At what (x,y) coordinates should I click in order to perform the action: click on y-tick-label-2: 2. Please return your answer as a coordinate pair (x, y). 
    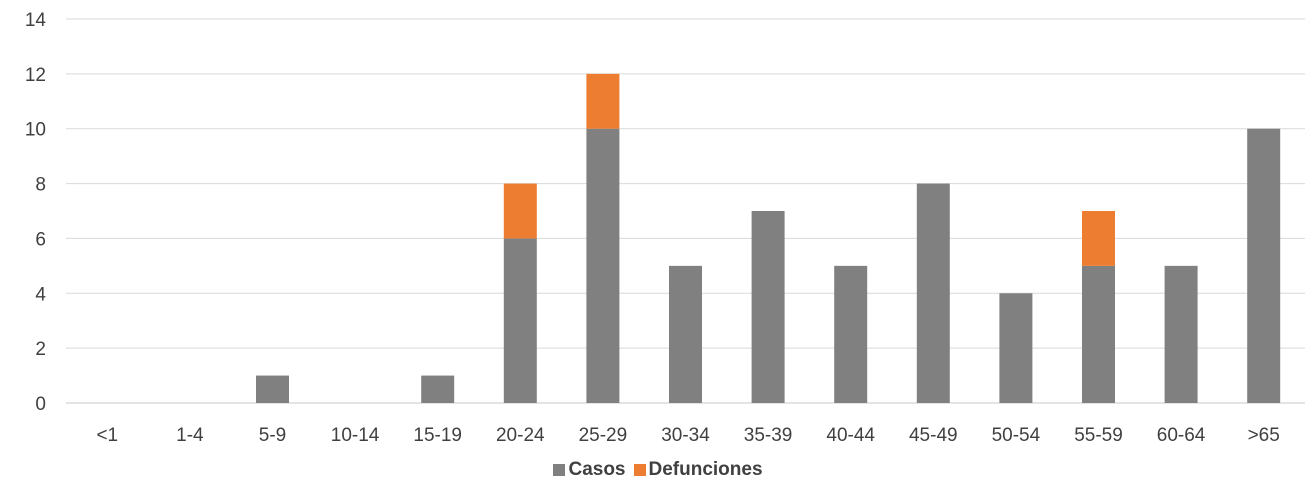
    Looking at the image, I should click on (40, 349).